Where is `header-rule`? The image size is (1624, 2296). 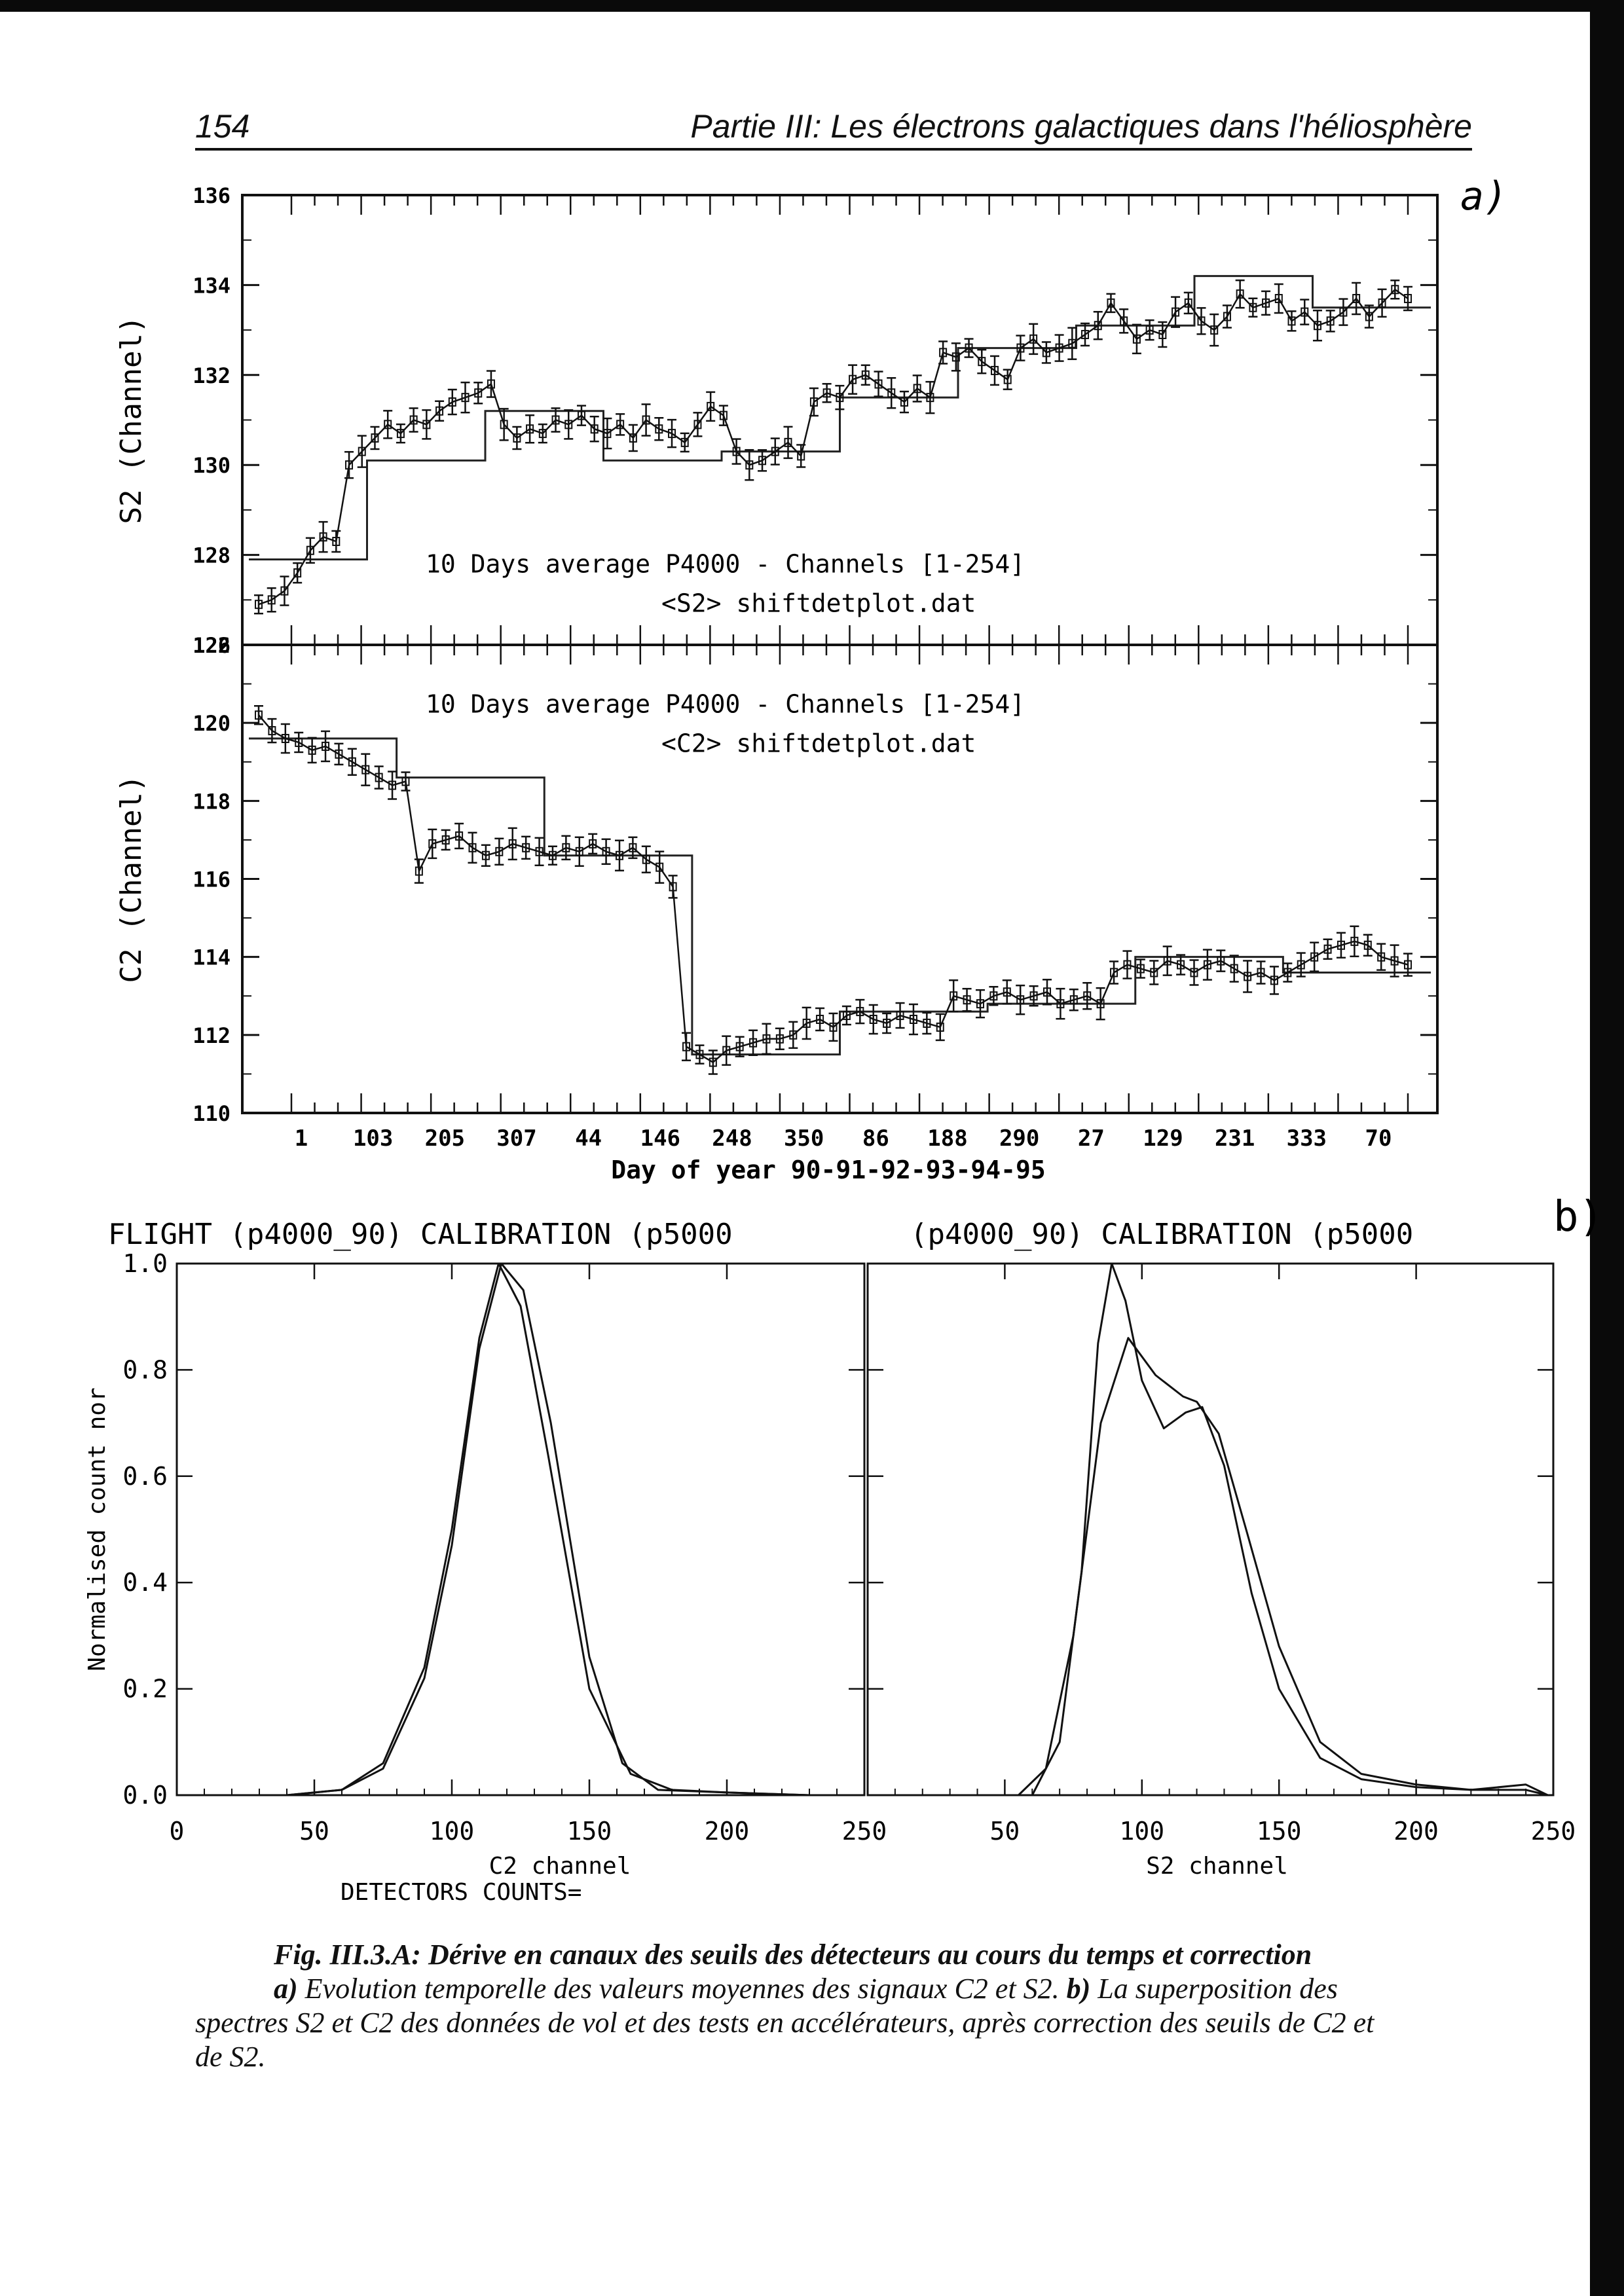 header-rule is located at coordinates (833, 149).